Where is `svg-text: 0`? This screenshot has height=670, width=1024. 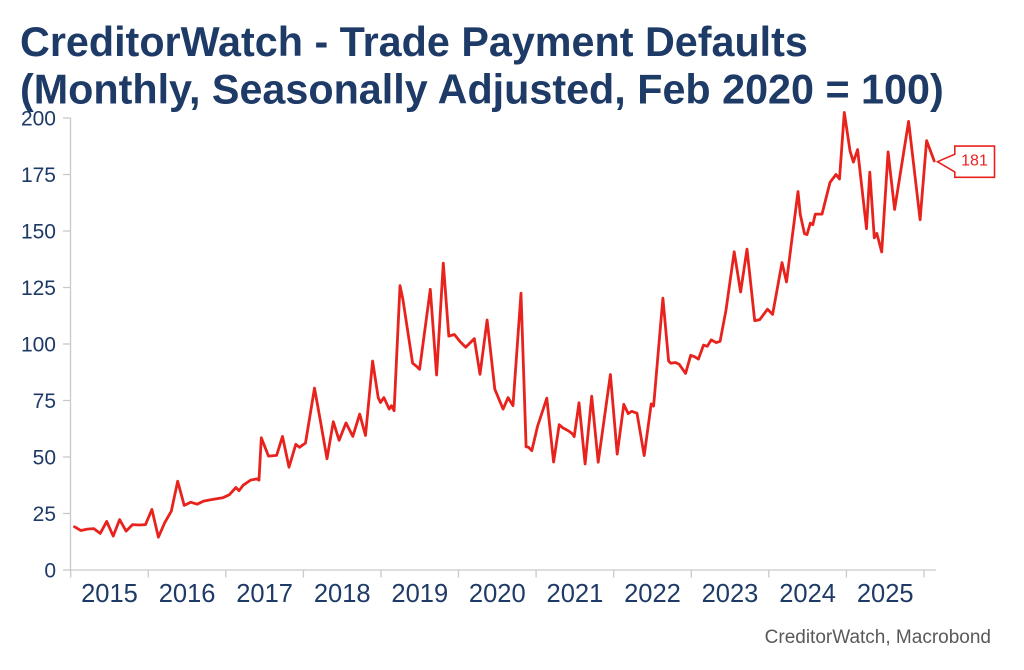 svg-text: 0 is located at coordinates (50, 571).